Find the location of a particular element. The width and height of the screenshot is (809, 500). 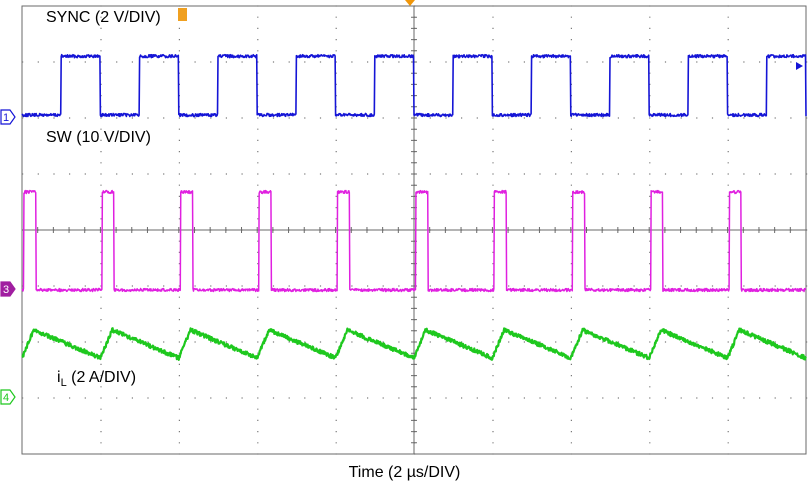

il-trace-label: iL (2 A/DIV) is located at coordinates (96, 379).